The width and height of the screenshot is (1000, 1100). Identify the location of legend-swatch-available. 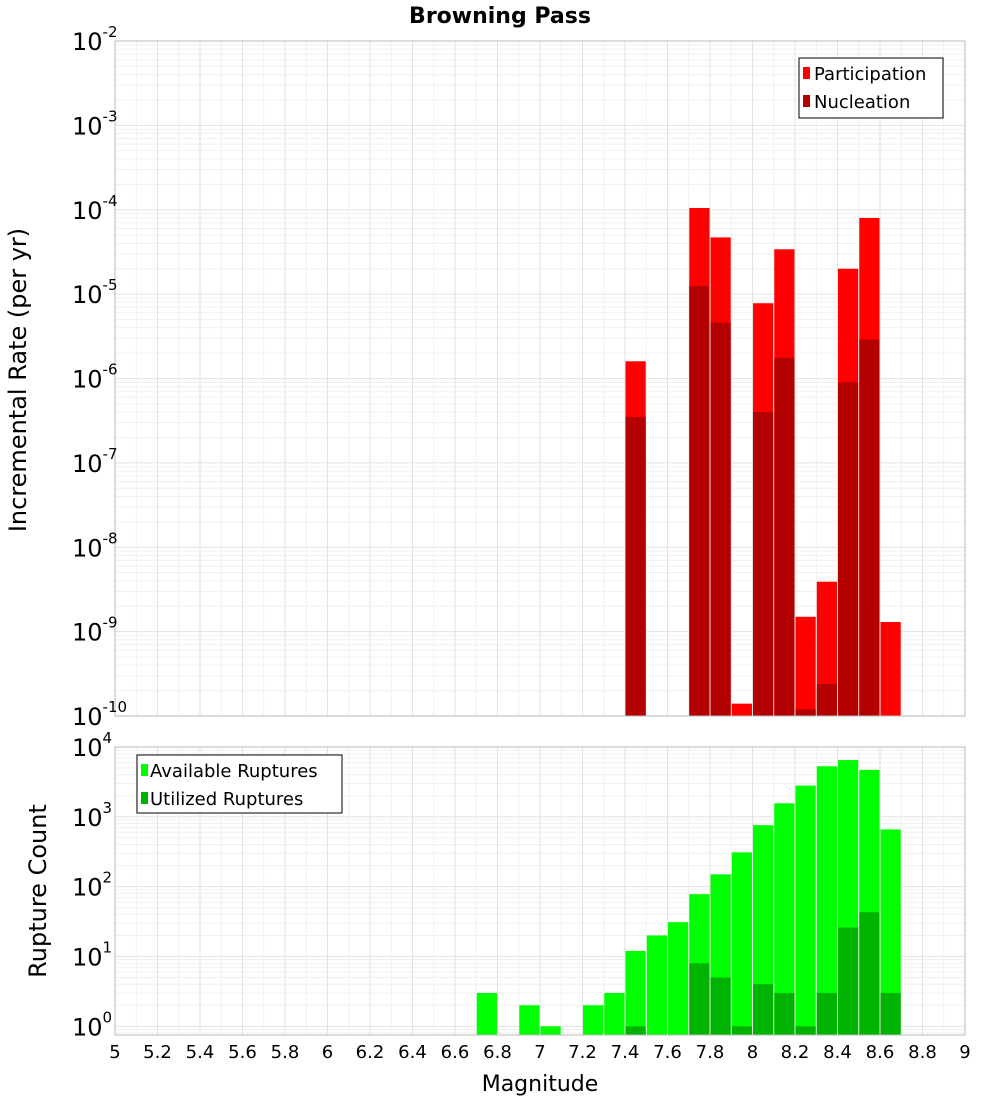
(144, 770).